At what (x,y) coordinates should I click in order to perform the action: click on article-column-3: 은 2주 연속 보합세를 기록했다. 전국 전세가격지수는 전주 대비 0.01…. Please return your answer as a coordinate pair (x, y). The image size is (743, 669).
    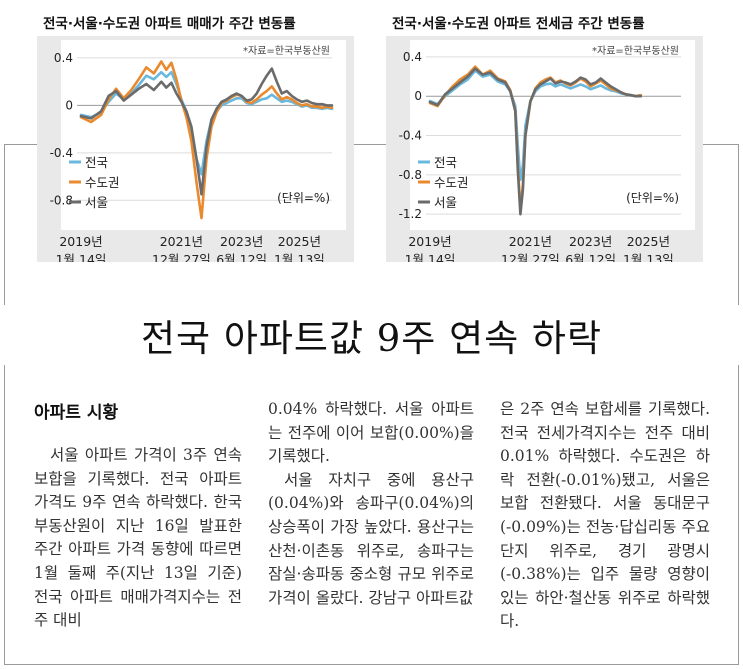
    Looking at the image, I should click on (605, 515).